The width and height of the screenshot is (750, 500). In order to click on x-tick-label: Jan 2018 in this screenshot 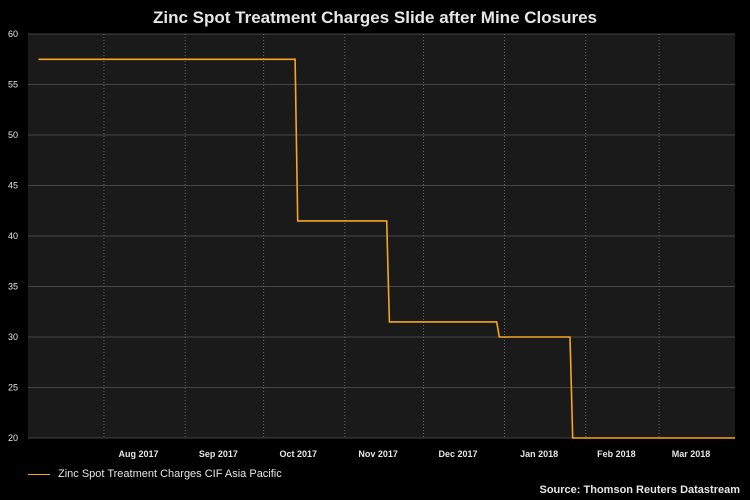, I will do `click(539, 454)`.